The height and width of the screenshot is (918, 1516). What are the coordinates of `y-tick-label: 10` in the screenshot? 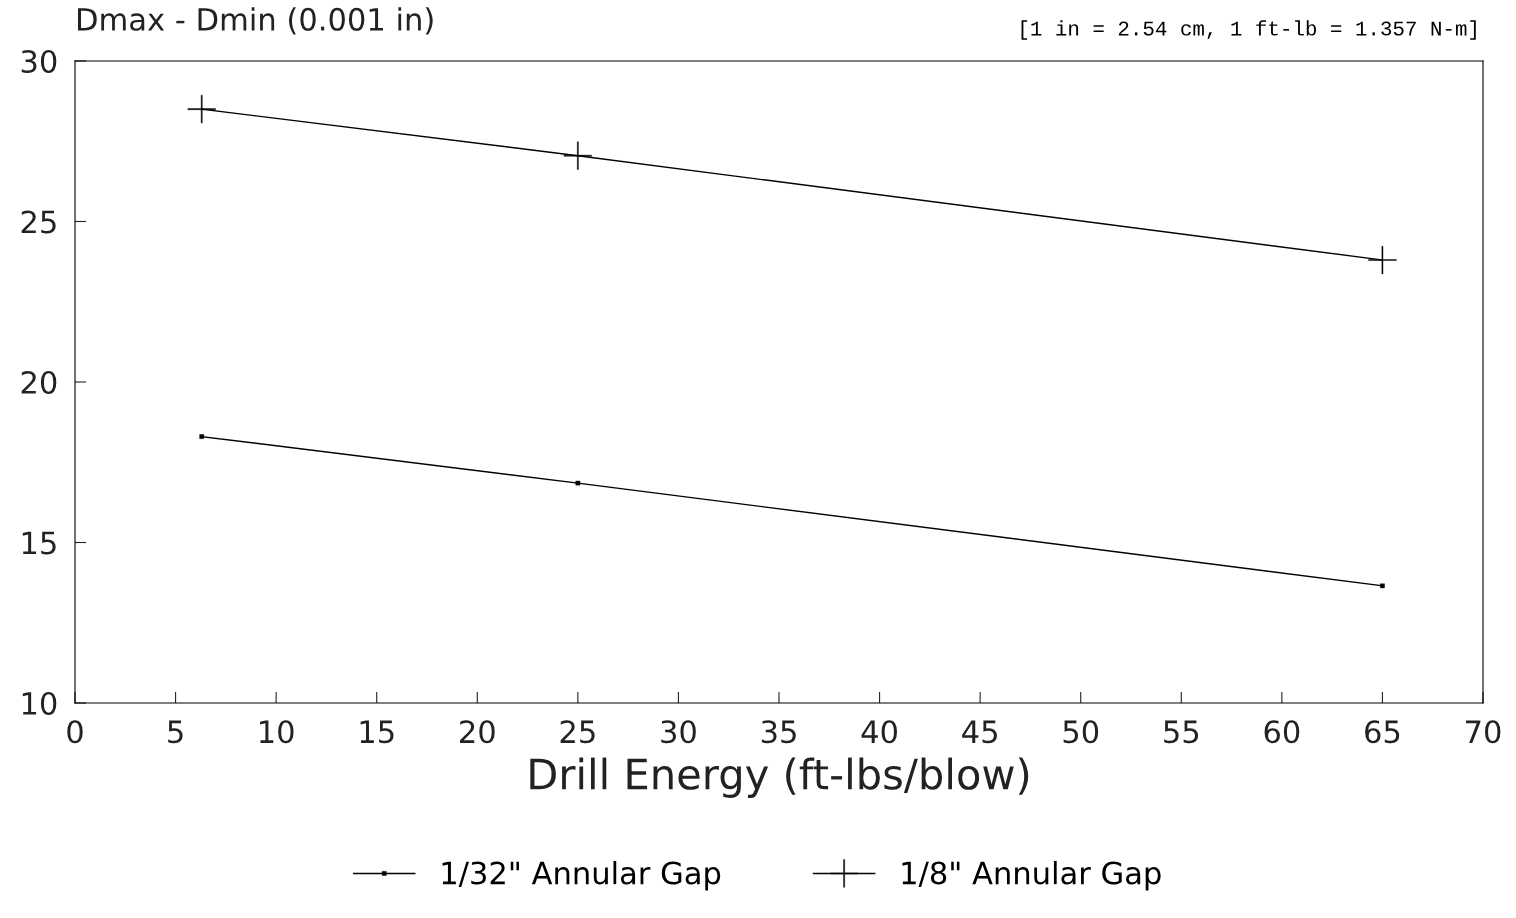 It's located at (39, 703).